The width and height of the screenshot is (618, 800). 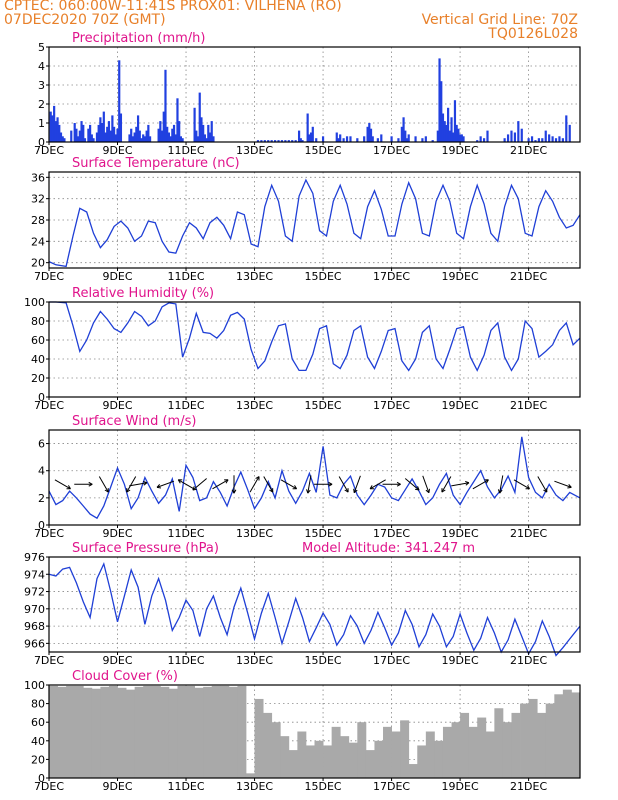 I want to click on y-tick-label: 972, so click(x=34, y=592).